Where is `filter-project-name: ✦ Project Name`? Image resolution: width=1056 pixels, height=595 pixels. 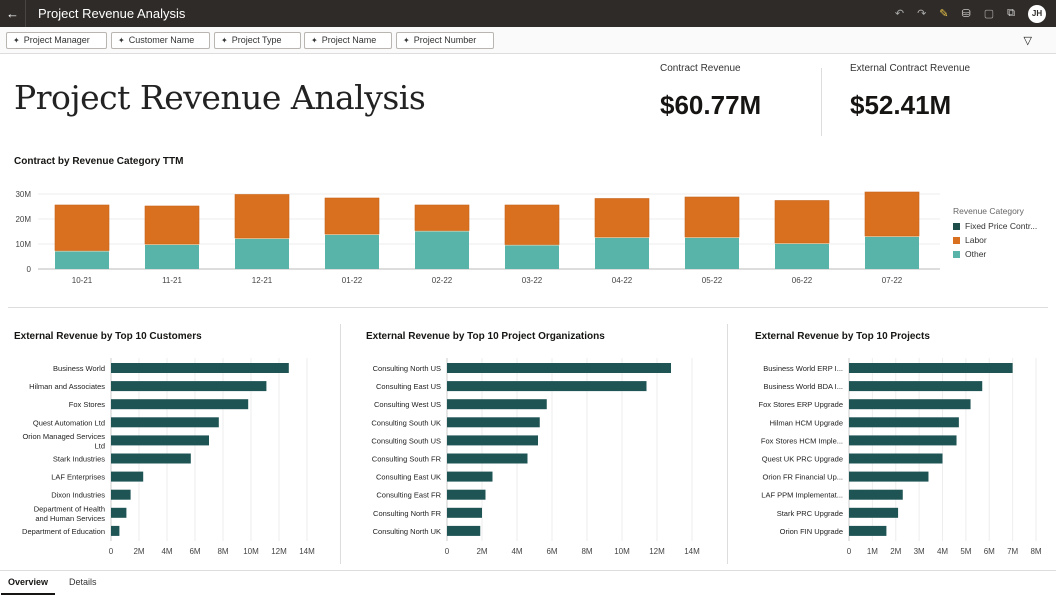 filter-project-name: ✦ Project Name is located at coordinates (348, 40).